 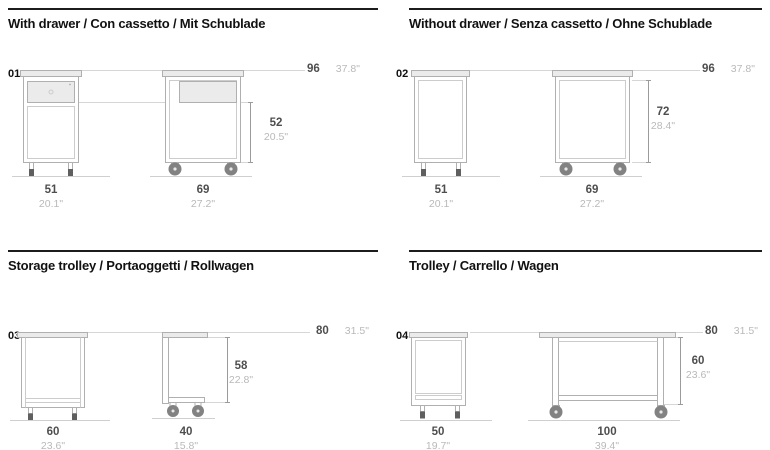 I want to click on inner-height-dim-03: 58 22.8", so click(x=241, y=373).